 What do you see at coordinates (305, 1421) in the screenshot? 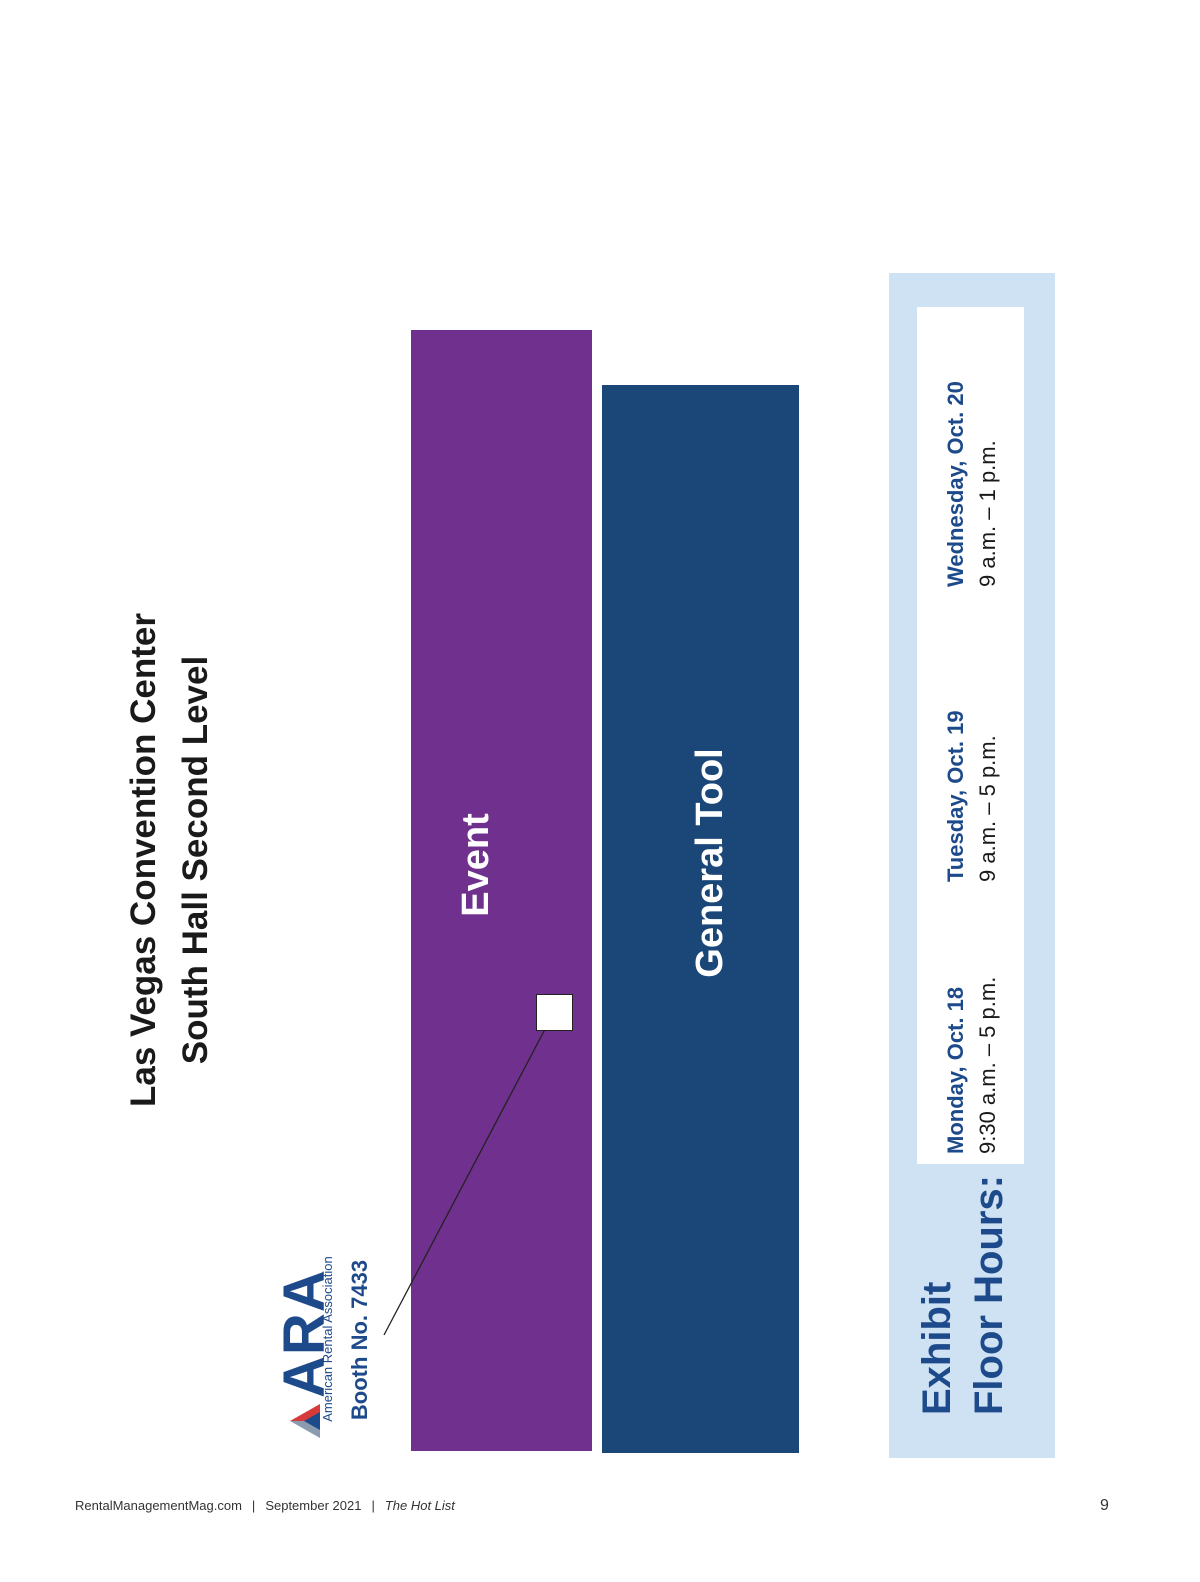
I see `ara-logo-mark-icon` at bounding box center [305, 1421].